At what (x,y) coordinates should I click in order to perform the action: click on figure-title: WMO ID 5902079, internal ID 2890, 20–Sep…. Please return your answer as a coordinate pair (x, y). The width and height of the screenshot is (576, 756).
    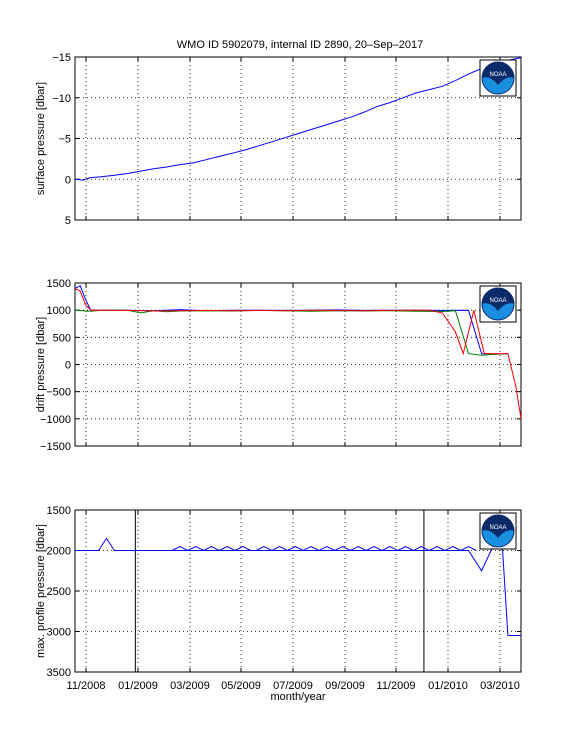
    Looking at the image, I should click on (300, 45).